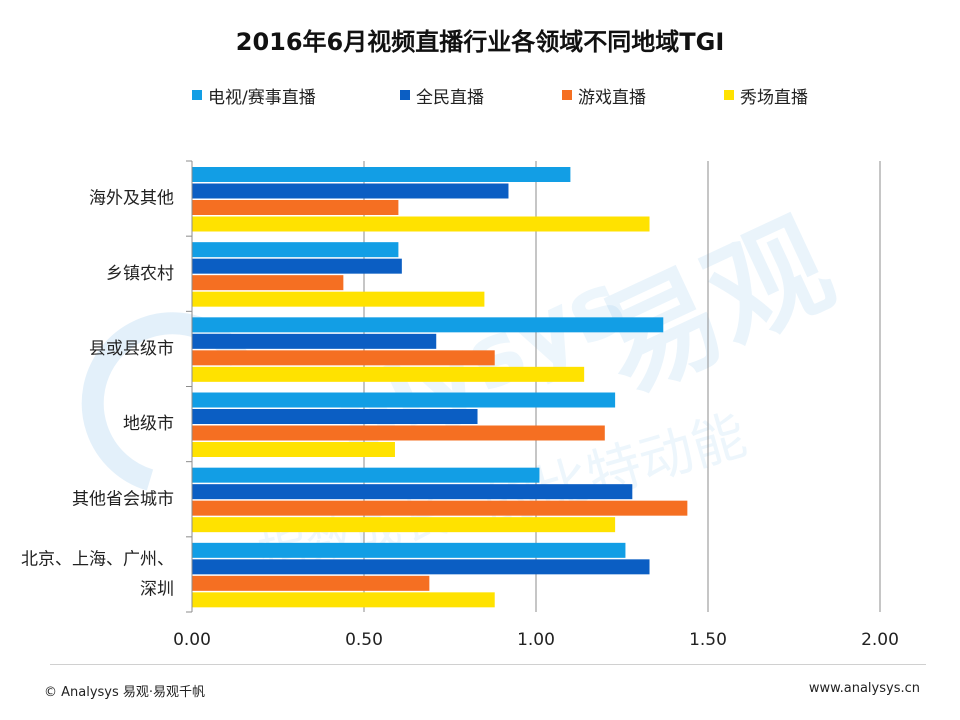  I want to click on legend-item-game: 游戏直播, so click(604, 96).